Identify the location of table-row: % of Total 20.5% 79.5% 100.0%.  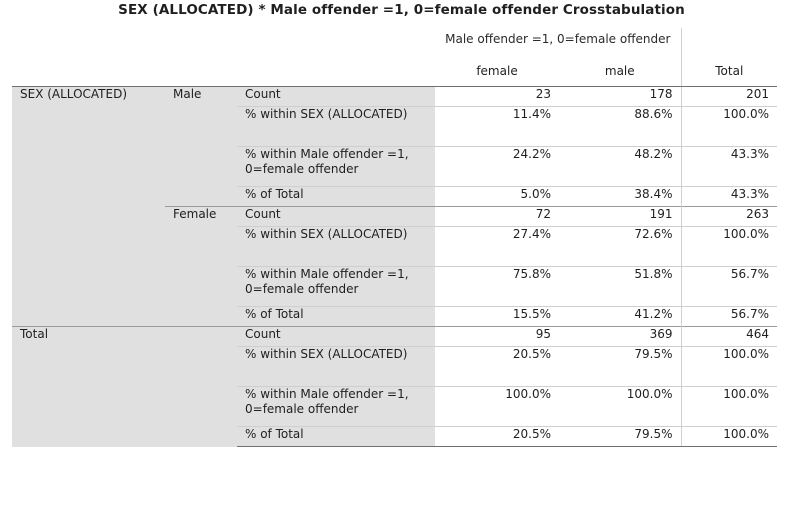
(395, 436).